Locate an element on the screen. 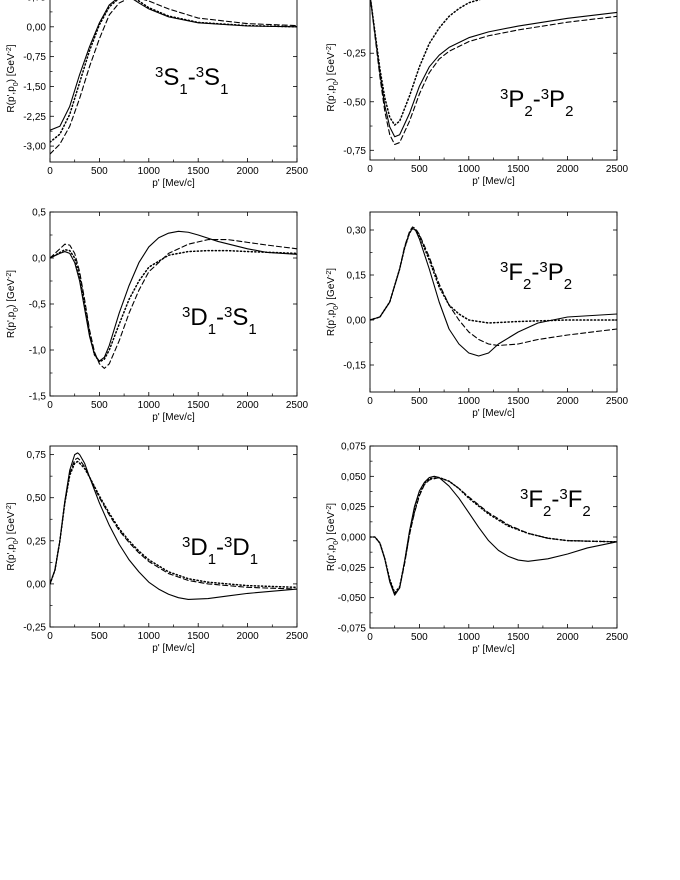 The image size is (680, 880). panel-label: 3S1-3S1 is located at coordinates (191, 81).